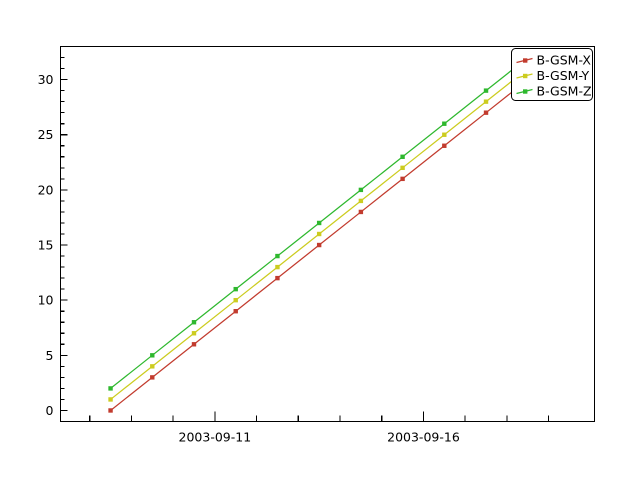 The height and width of the screenshot is (480, 640). What do you see at coordinates (564, 91) in the screenshot?
I see `legend-entry-label: B-GSM-Z` at bounding box center [564, 91].